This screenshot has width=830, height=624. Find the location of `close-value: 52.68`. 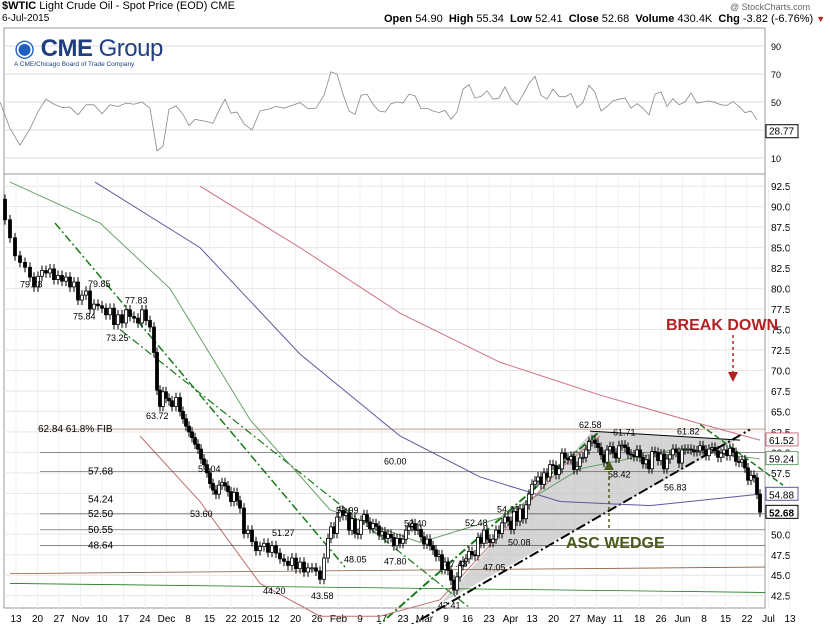

close-value: 52.68 is located at coordinates (615, 19).